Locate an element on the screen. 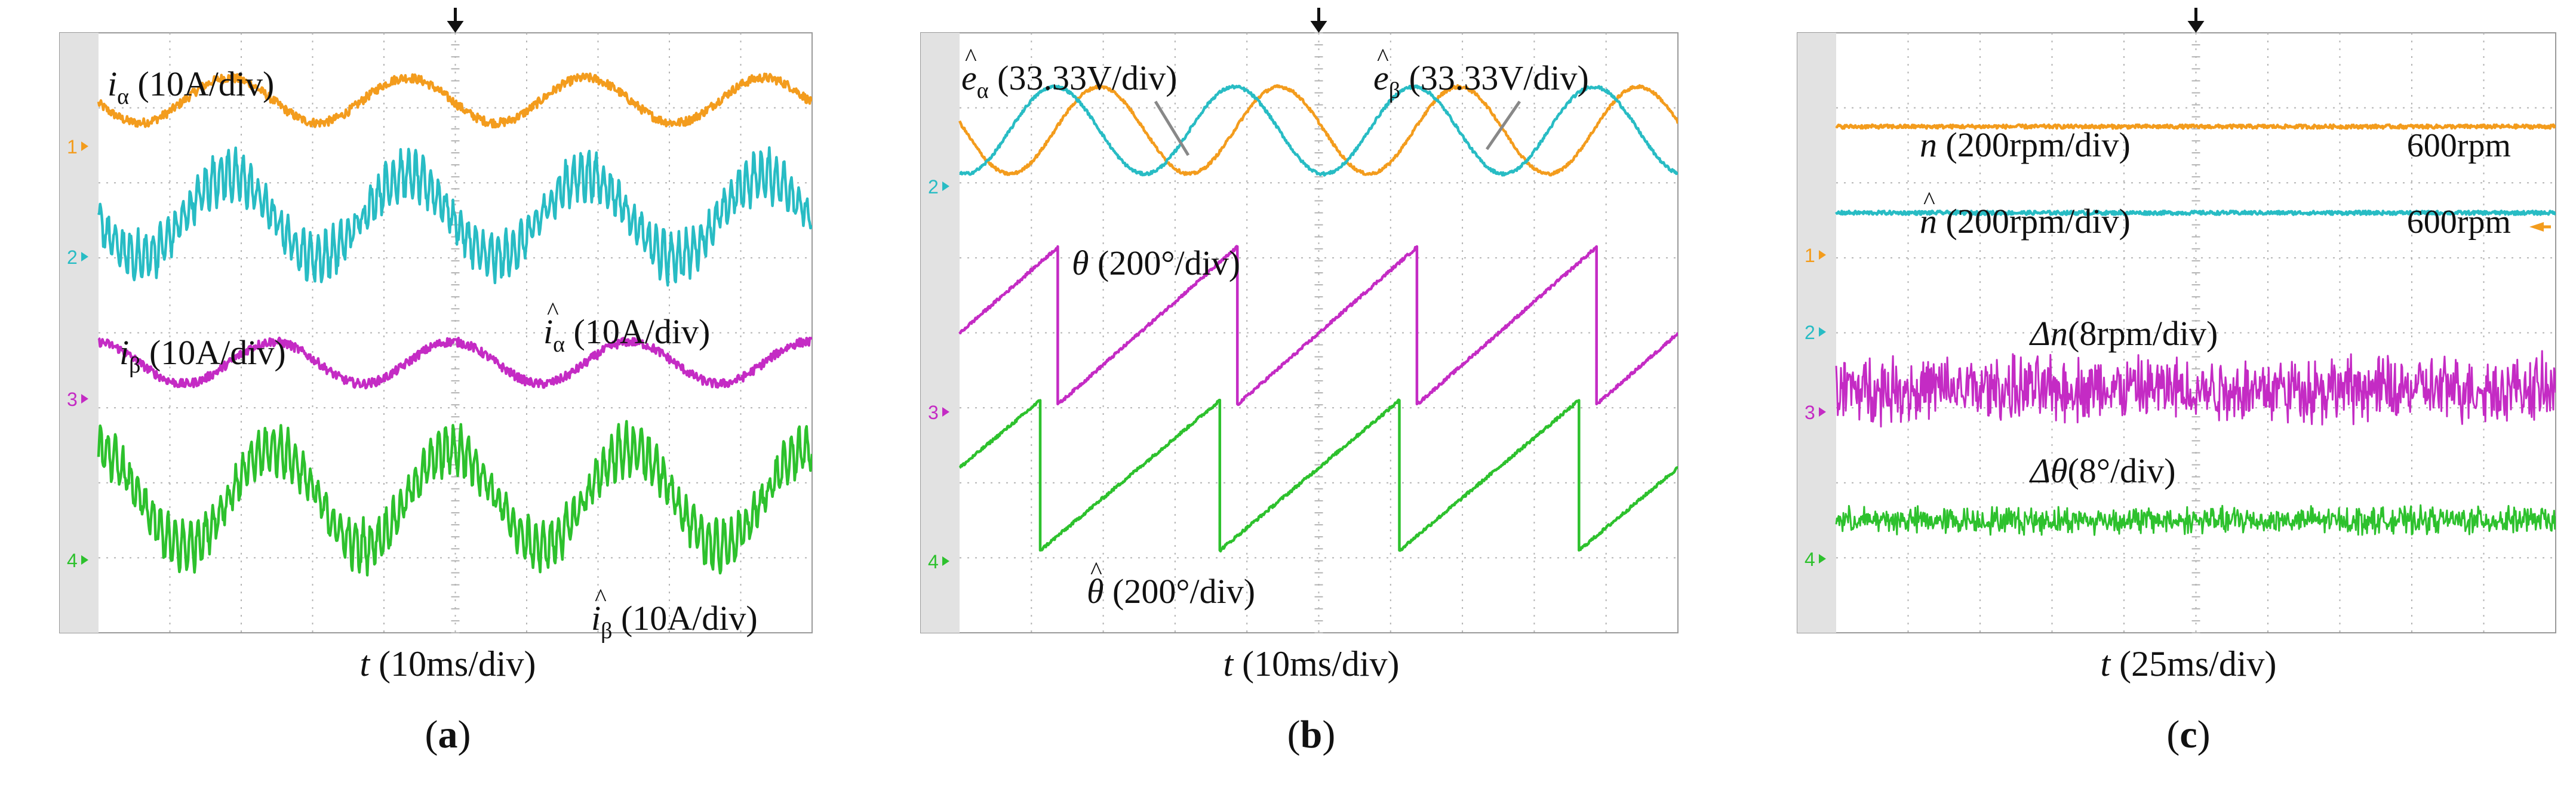 The height and width of the screenshot is (788, 2576). waveforms is located at coordinates (2195, 329).